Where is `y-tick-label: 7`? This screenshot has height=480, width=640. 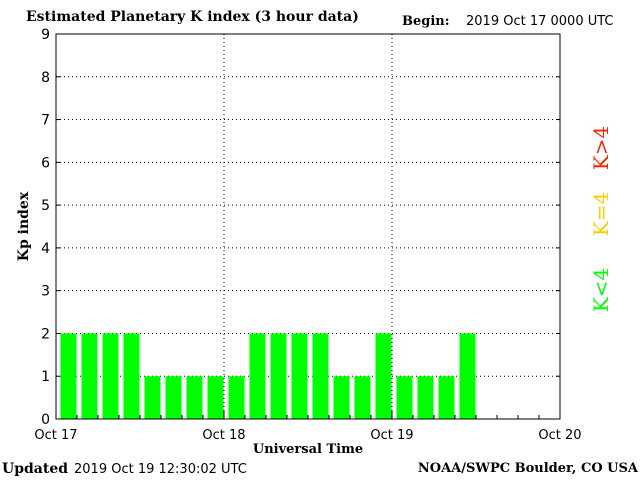
y-tick-label: 7 is located at coordinates (45, 121).